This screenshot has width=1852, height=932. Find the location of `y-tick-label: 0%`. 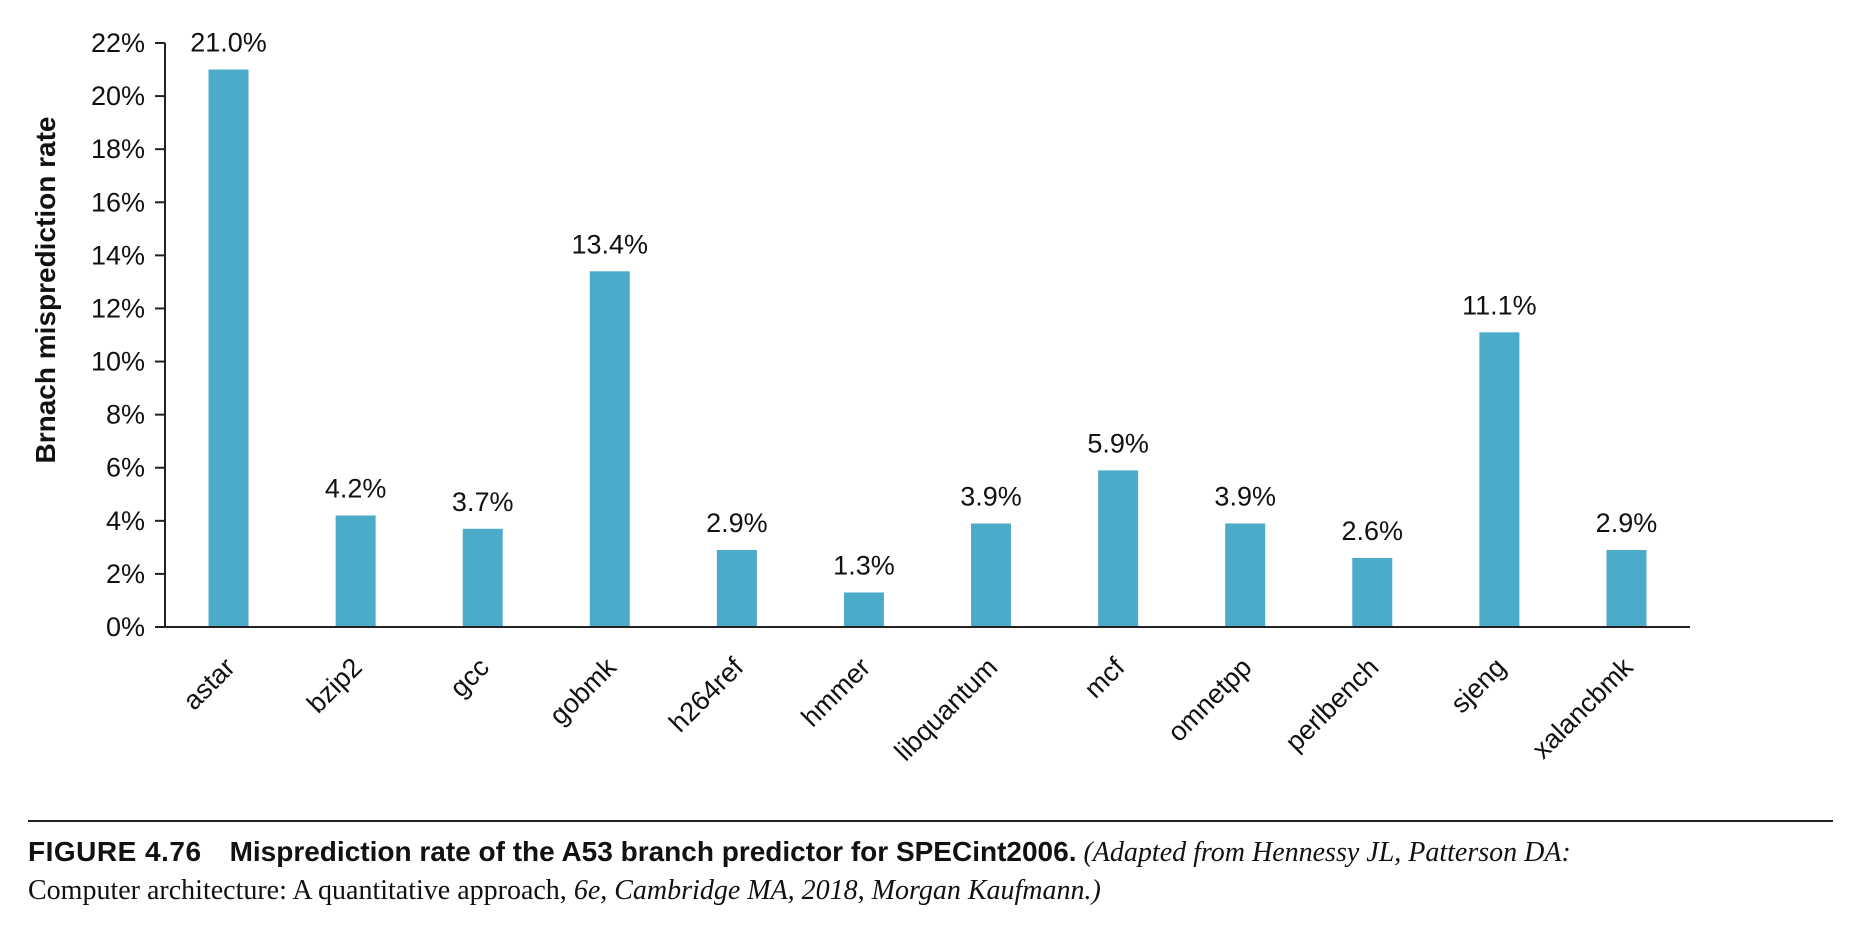

y-tick-label: 0% is located at coordinates (125, 627).